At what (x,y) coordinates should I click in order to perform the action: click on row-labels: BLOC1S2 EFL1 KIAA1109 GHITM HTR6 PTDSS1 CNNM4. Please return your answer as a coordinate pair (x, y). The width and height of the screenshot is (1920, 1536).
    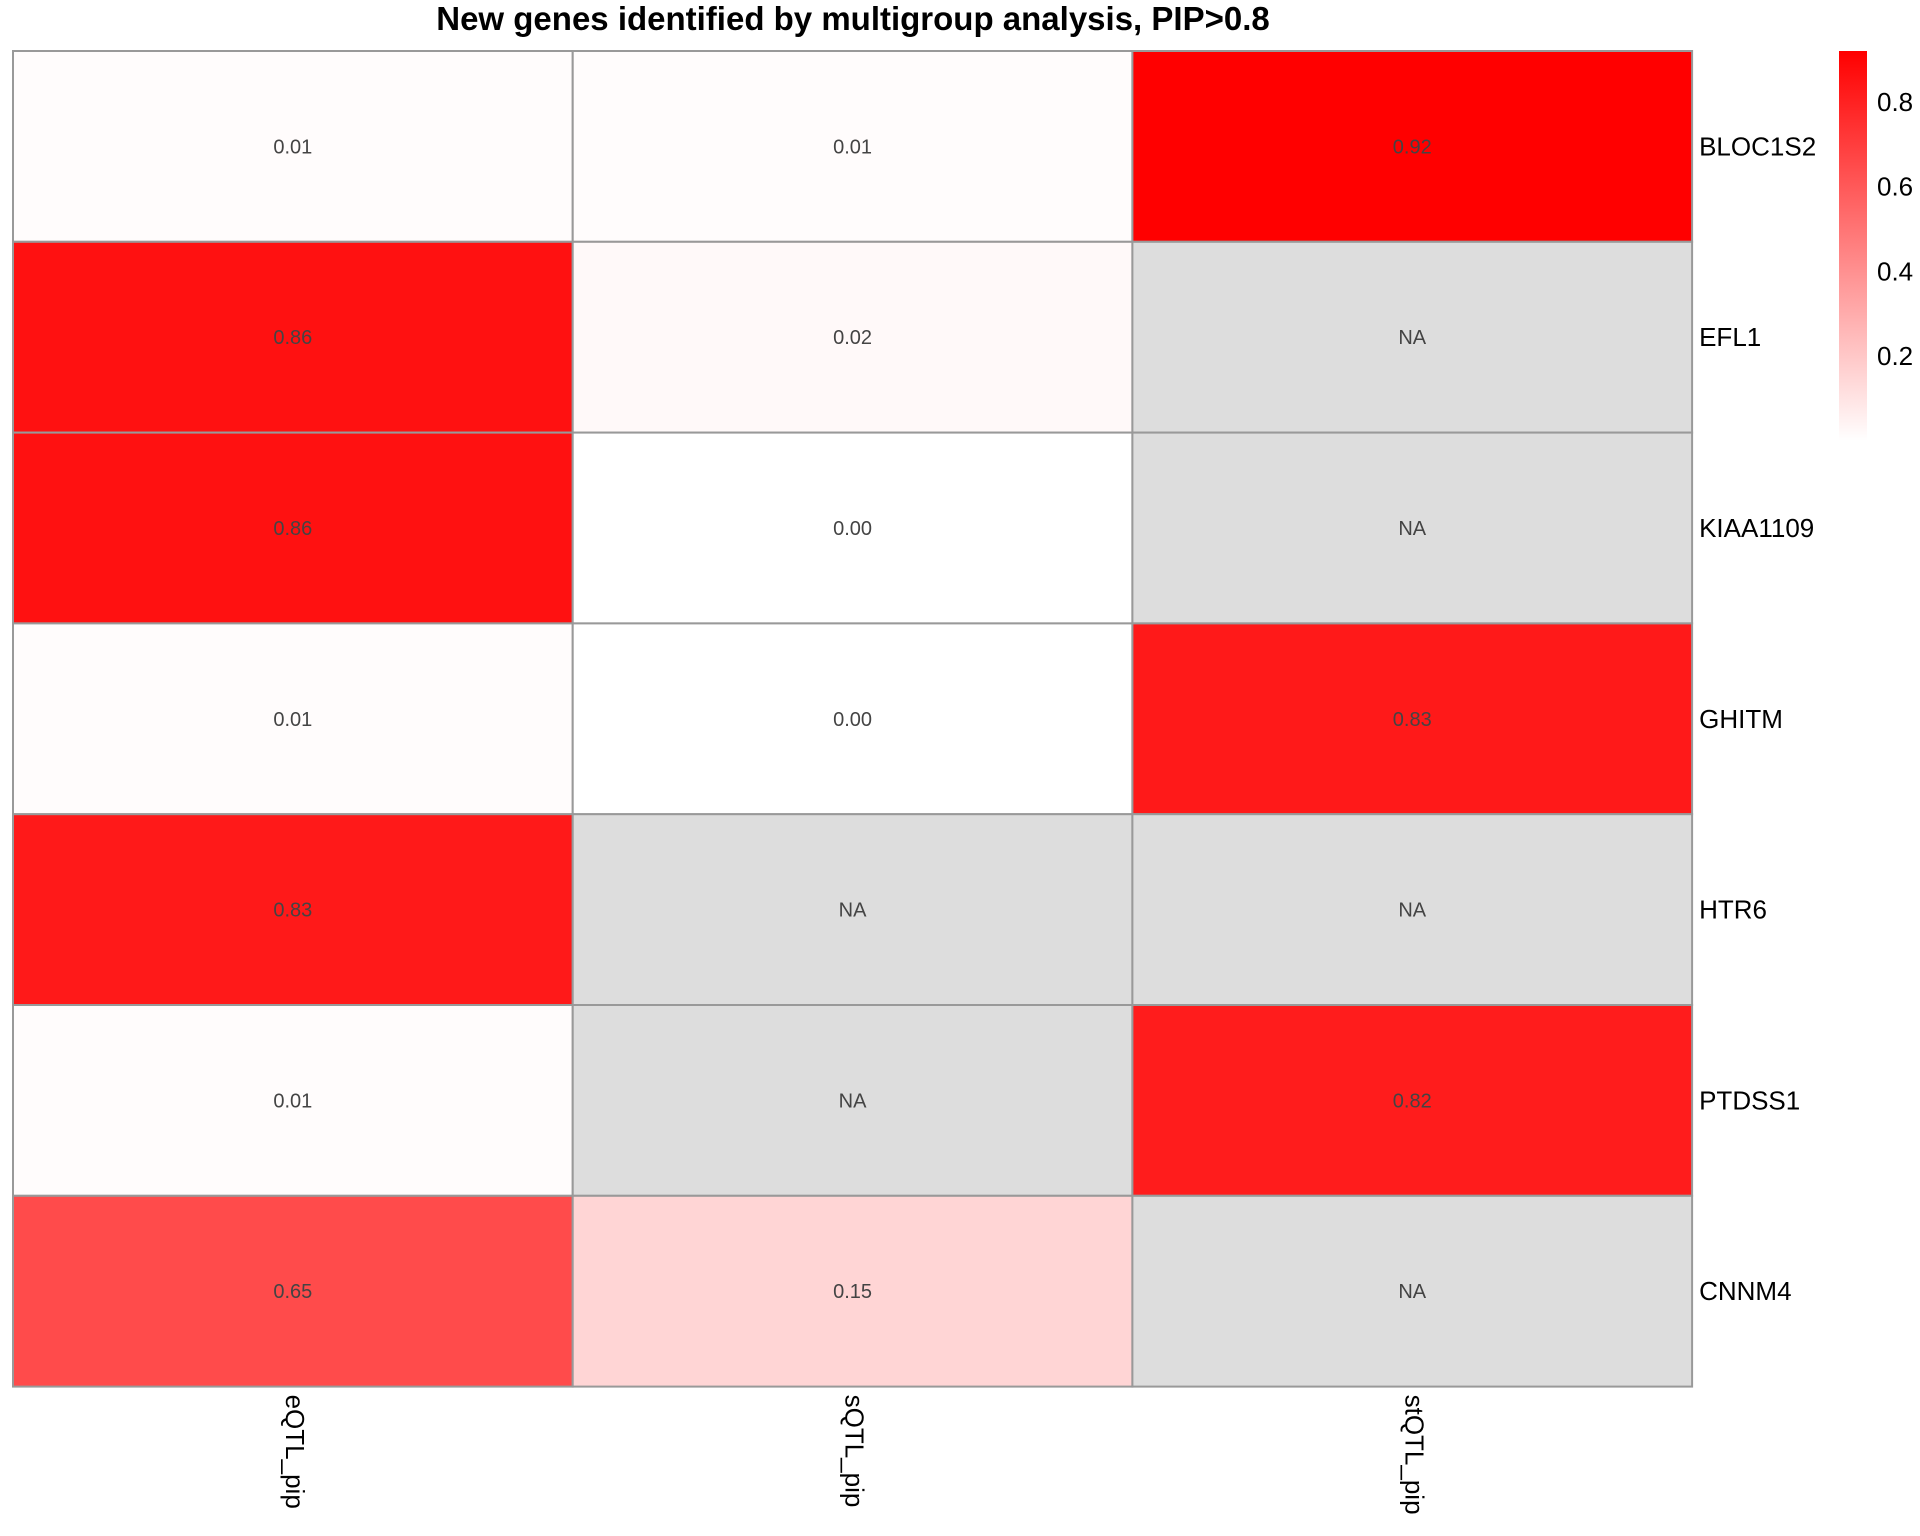
    Looking at the image, I should click on (1757, 718).